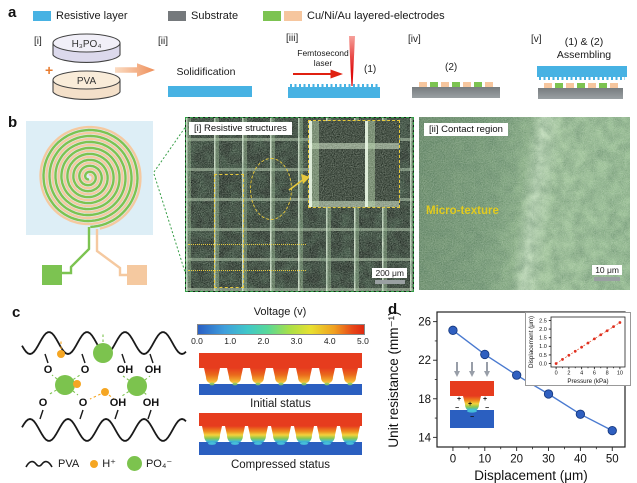 Image resolution: width=637 pixels, height=483 pixels. Describe the element at coordinates (92, 16) in the screenshot. I see `legend-label: Resistive layer` at that location.